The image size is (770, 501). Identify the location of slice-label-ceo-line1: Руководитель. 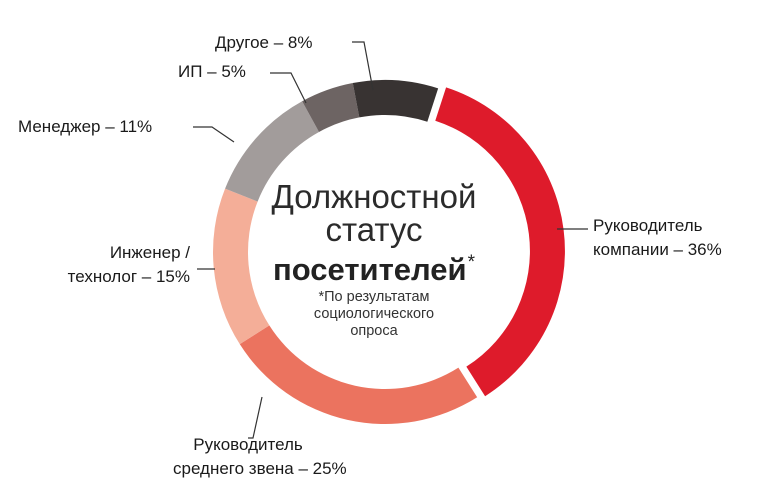
(648, 225).